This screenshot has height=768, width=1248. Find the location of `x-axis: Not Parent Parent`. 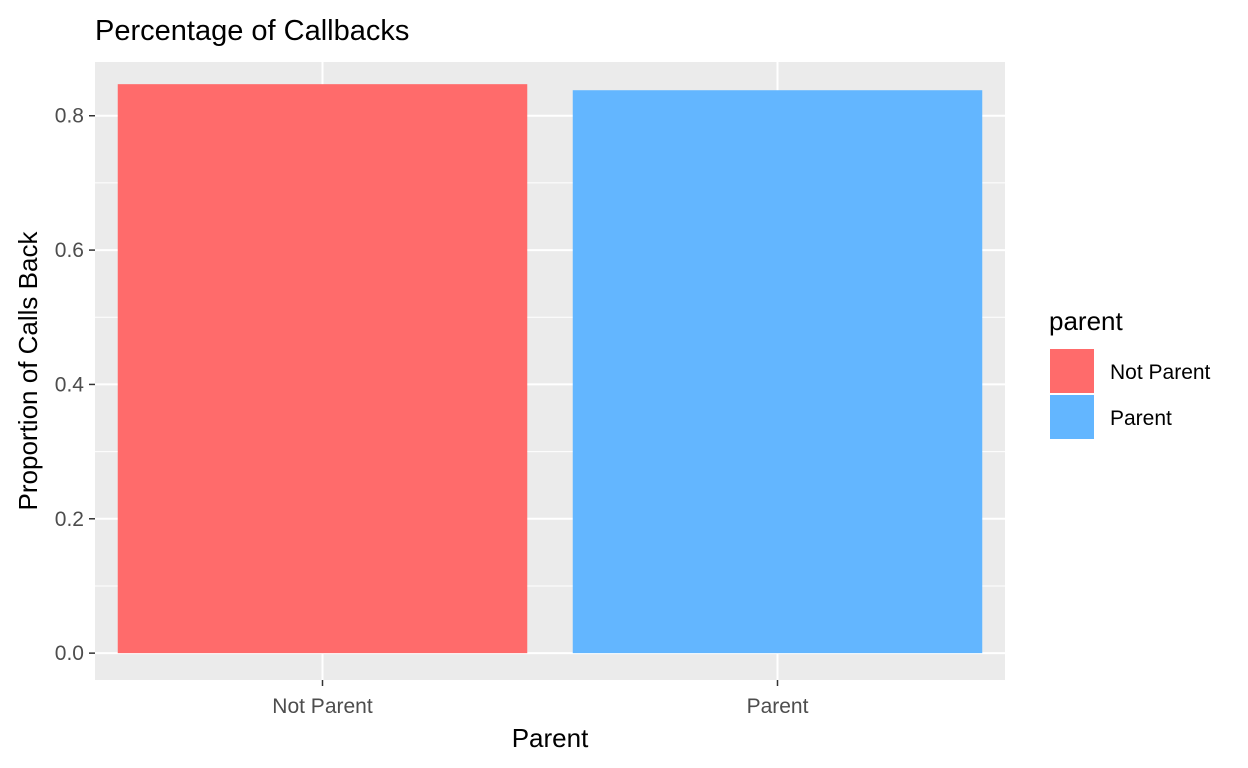

x-axis: Not Parent Parent is located at coordinates (540, 699).